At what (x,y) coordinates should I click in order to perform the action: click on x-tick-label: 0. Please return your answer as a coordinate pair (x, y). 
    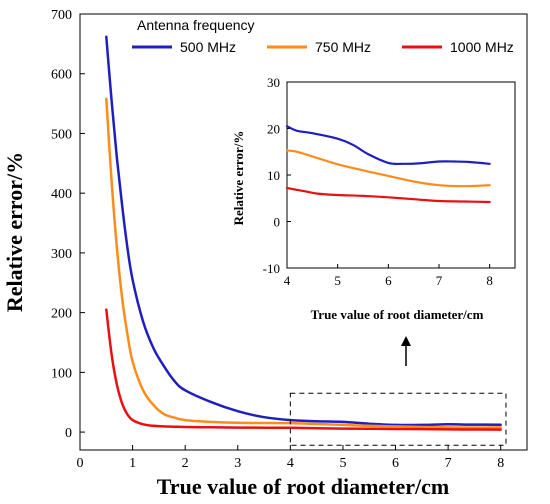
    Looking at the image, I should click on (80, 463).